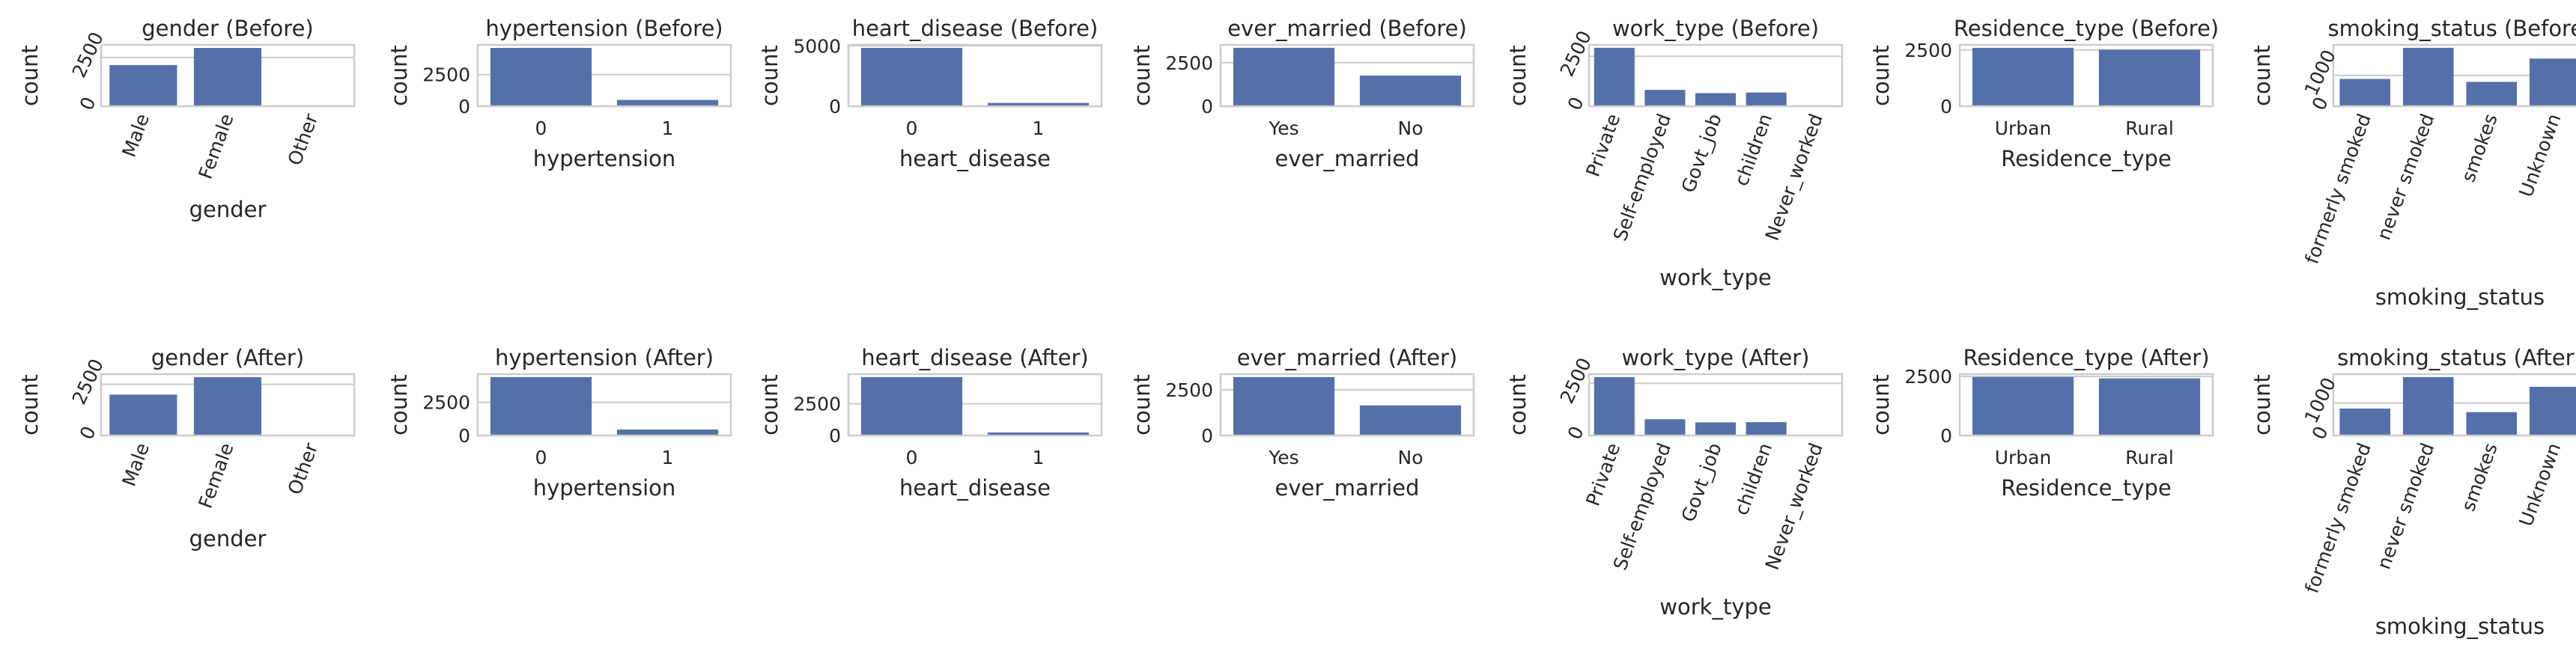  Describe the element at coordinates (1715, 28) in the screenshot. I see `subplot-title: work_type (Before)` at that location.